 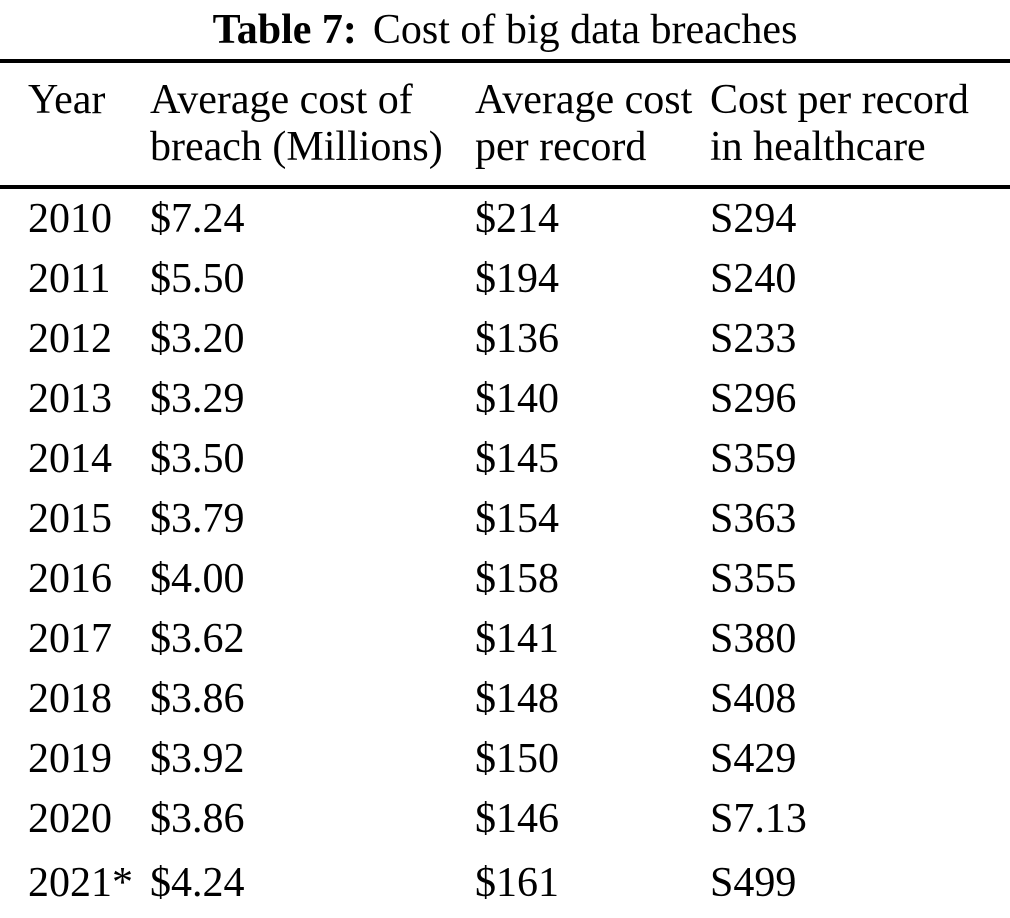 I want to click on cell-avg-cost-per-record: $194, so click(x=517, y=279).